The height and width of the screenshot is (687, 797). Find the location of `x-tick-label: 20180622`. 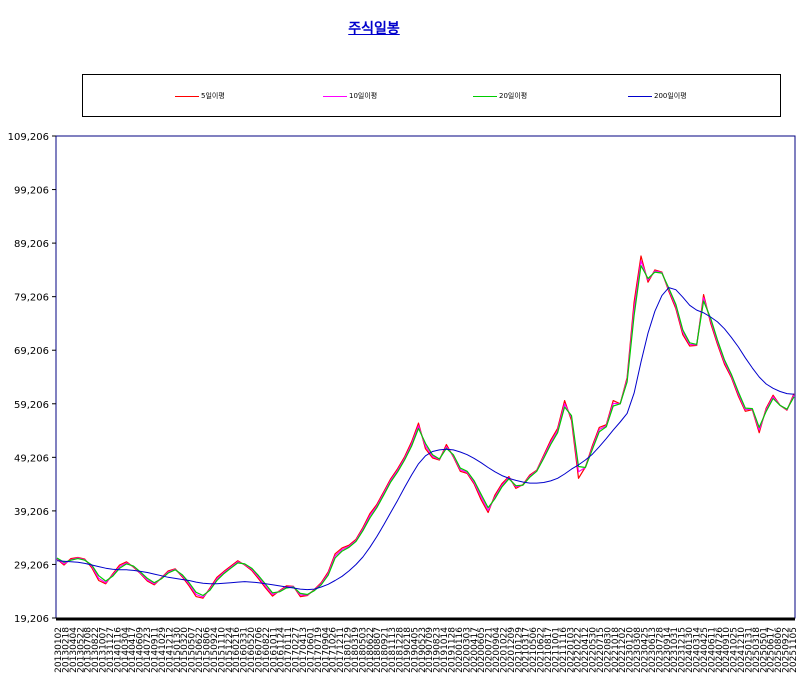

x-tick-label: 20180622 is located at coordinates (371, 650).